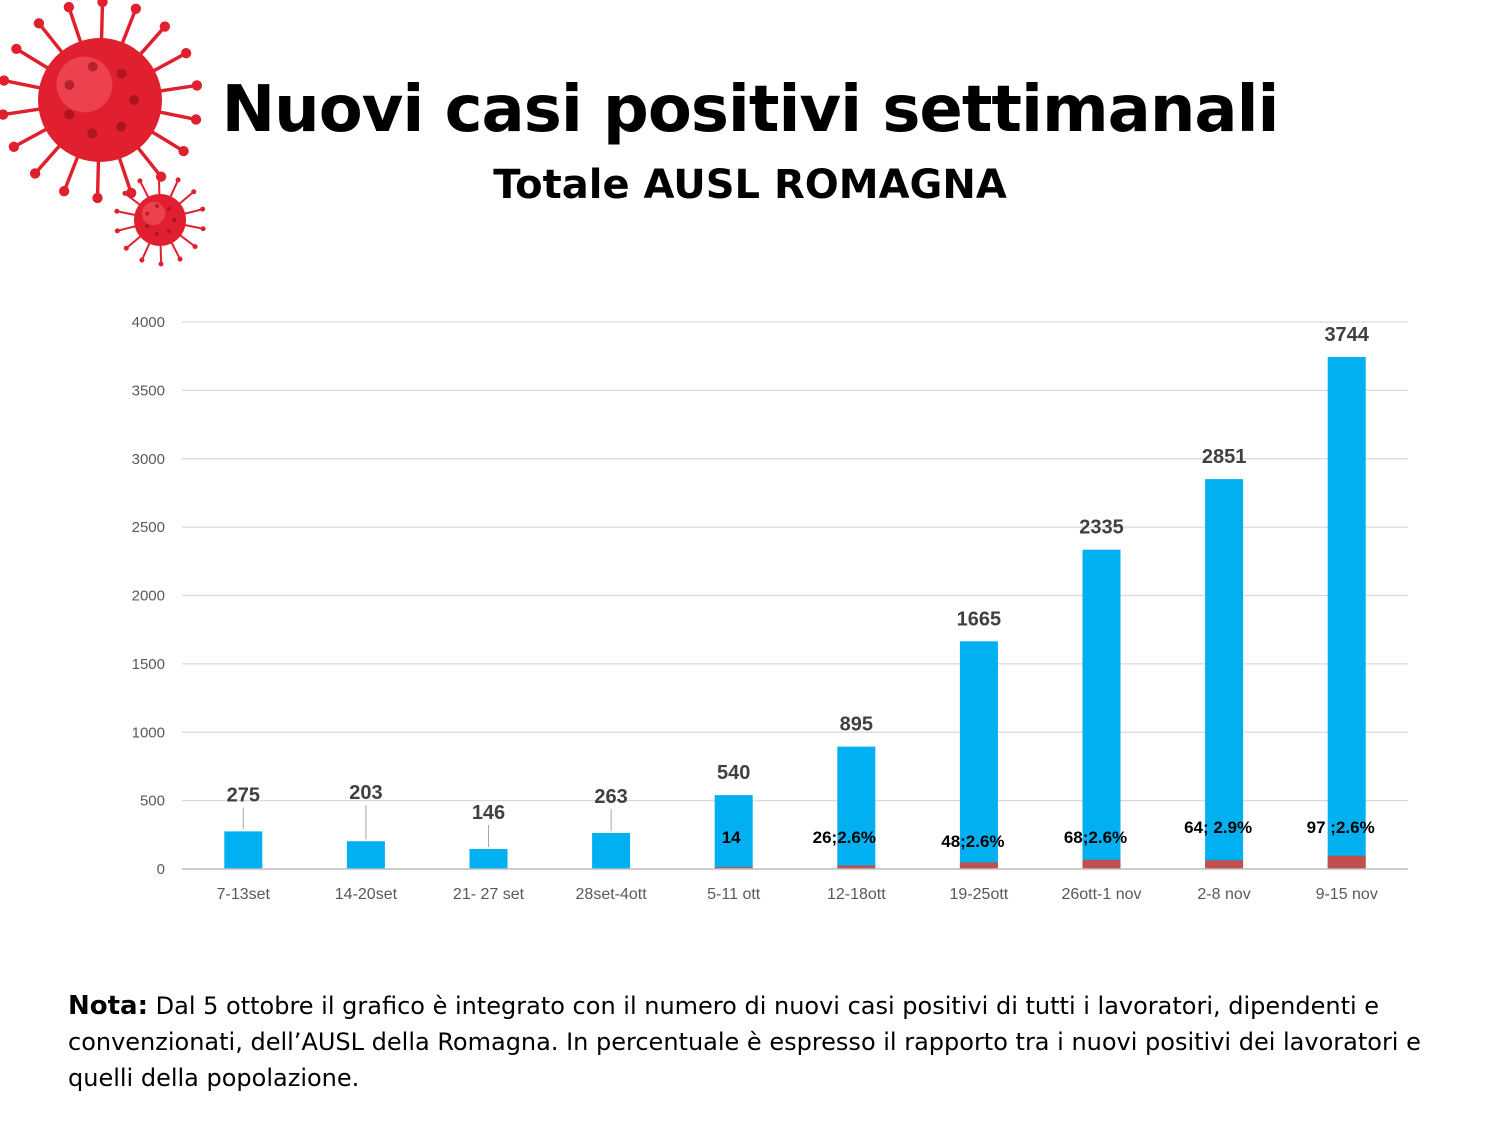 The height and width of the screenshot is (1125, 1500). What do you see at coordinates (148, 664) in the screenshot?
I see `y-tick-label: 1500` at bounding box center [148, 664].